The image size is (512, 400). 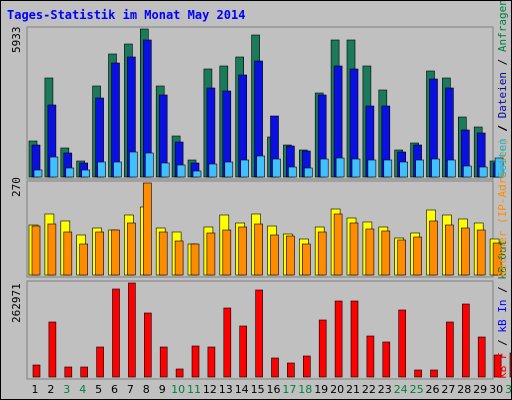 I want to click on chart-title: Tages-Statistik im Monat May 2014, so click(x=126, y=15).